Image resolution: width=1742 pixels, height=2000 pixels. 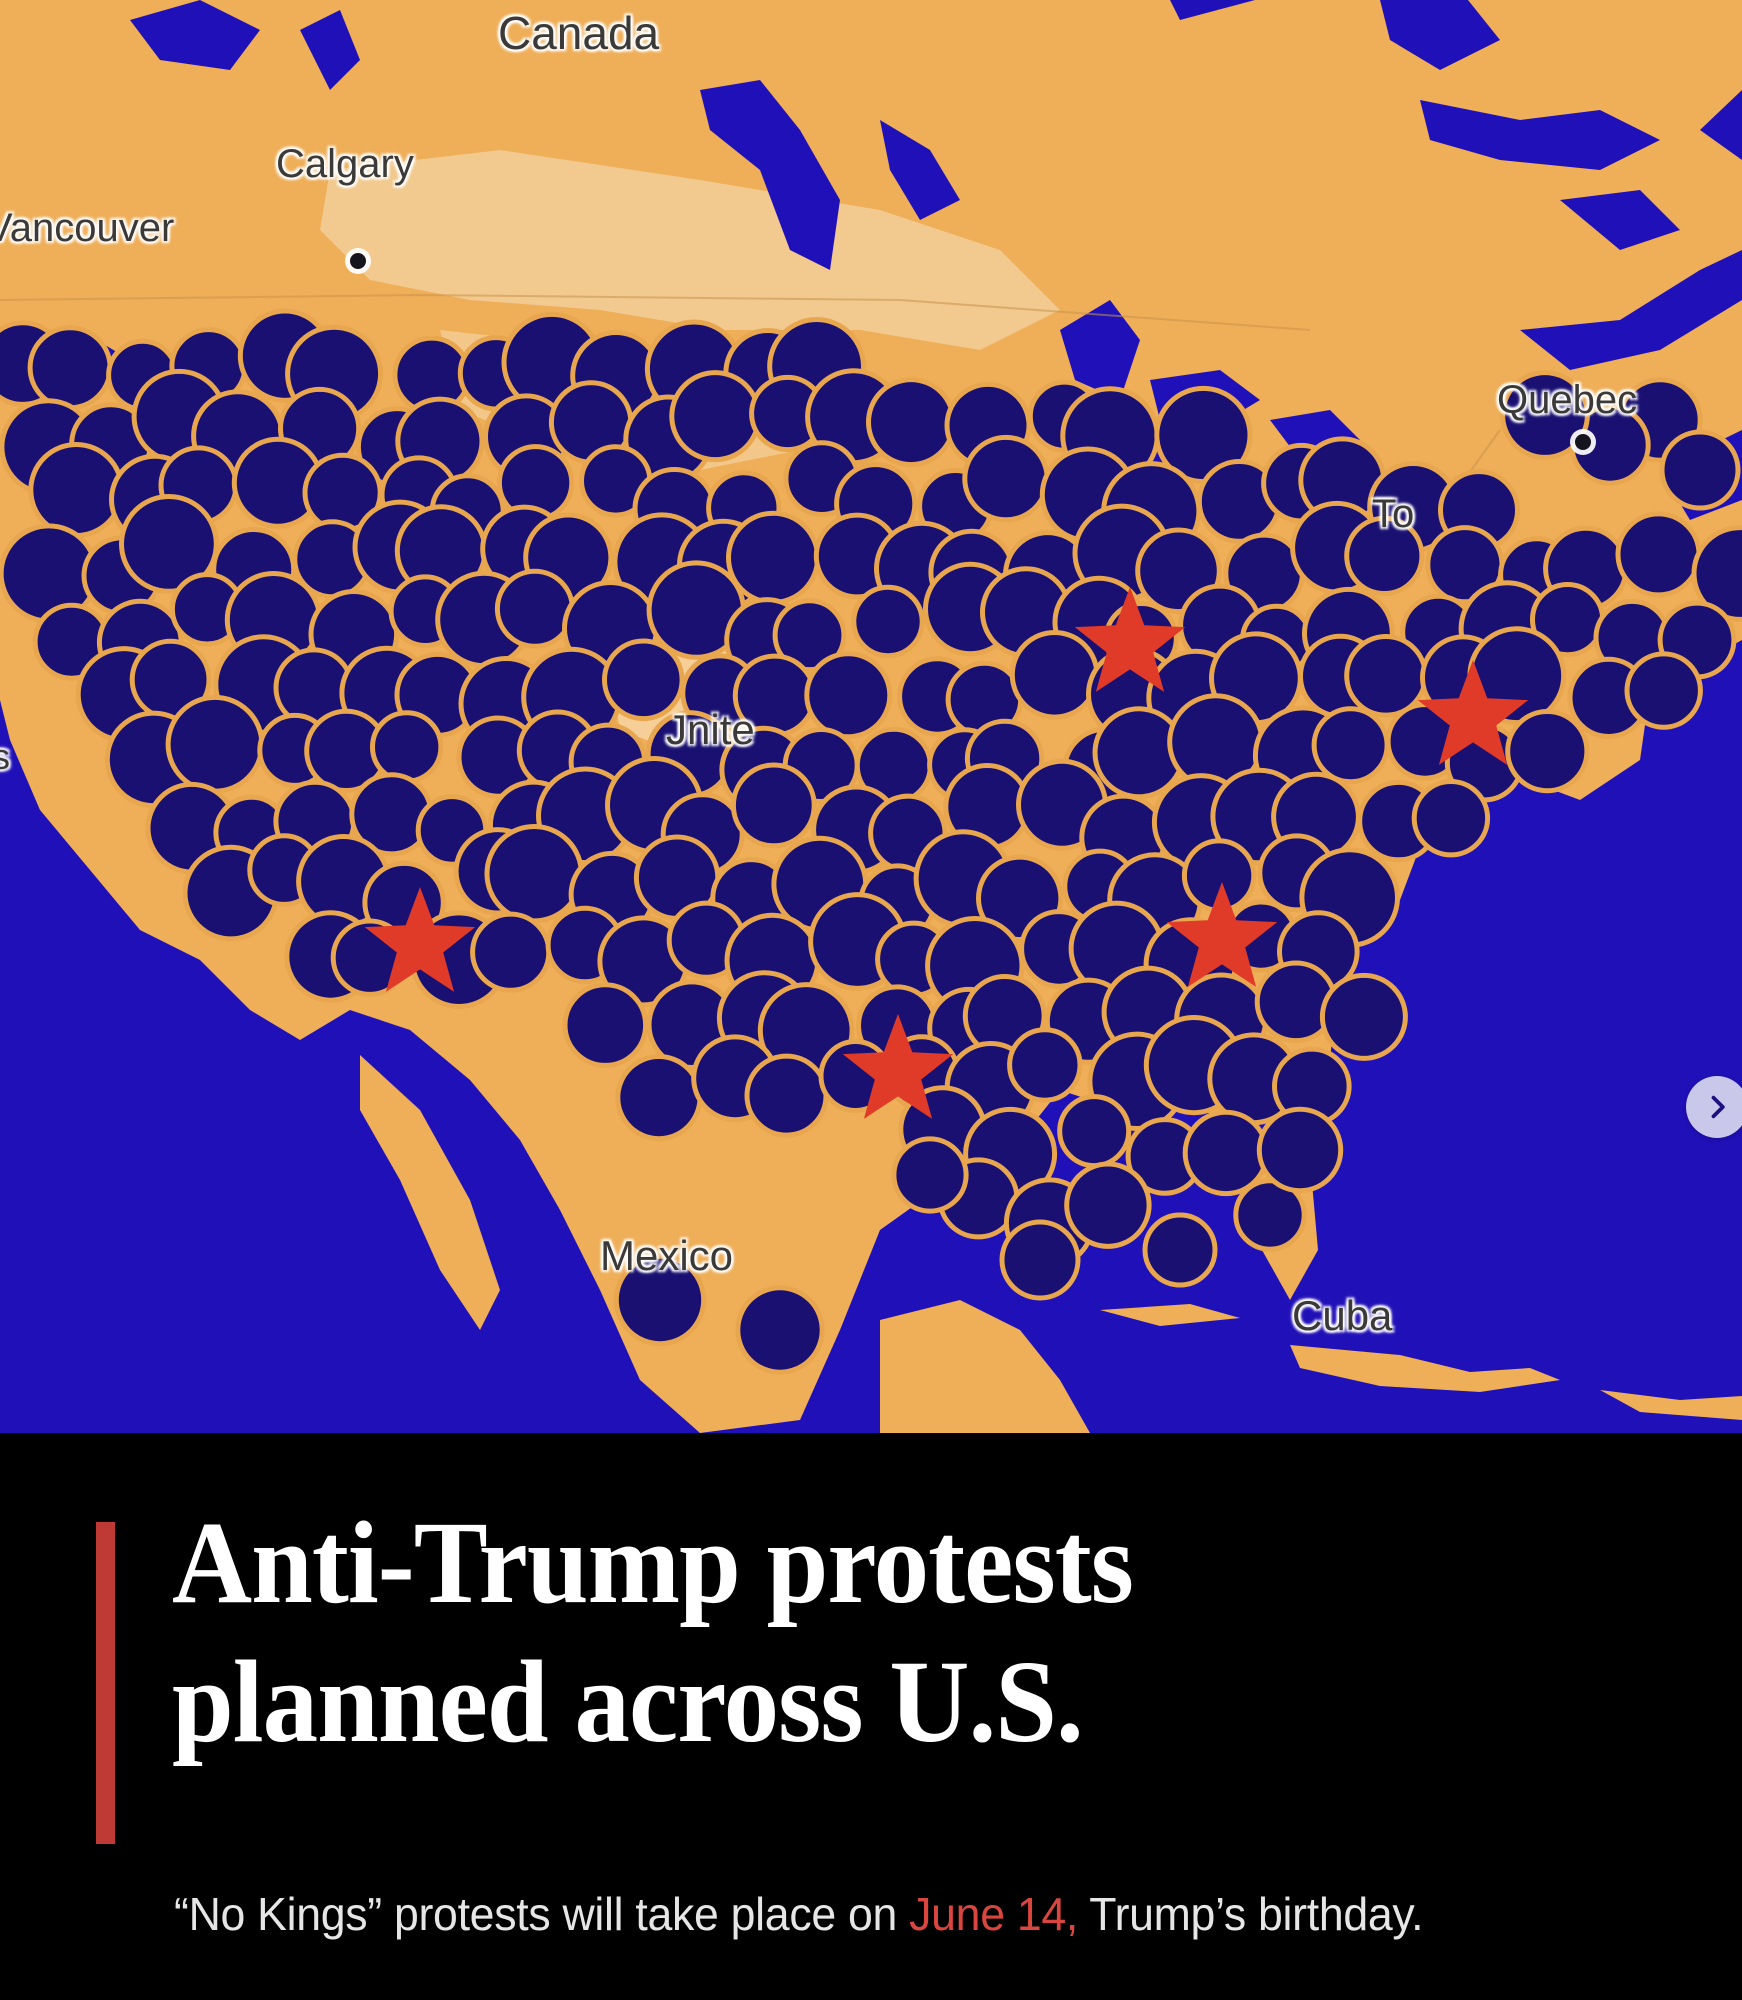 I want to click on page-title: Anti-Trump protests planned across U.S., so click(x=653, y=1632).